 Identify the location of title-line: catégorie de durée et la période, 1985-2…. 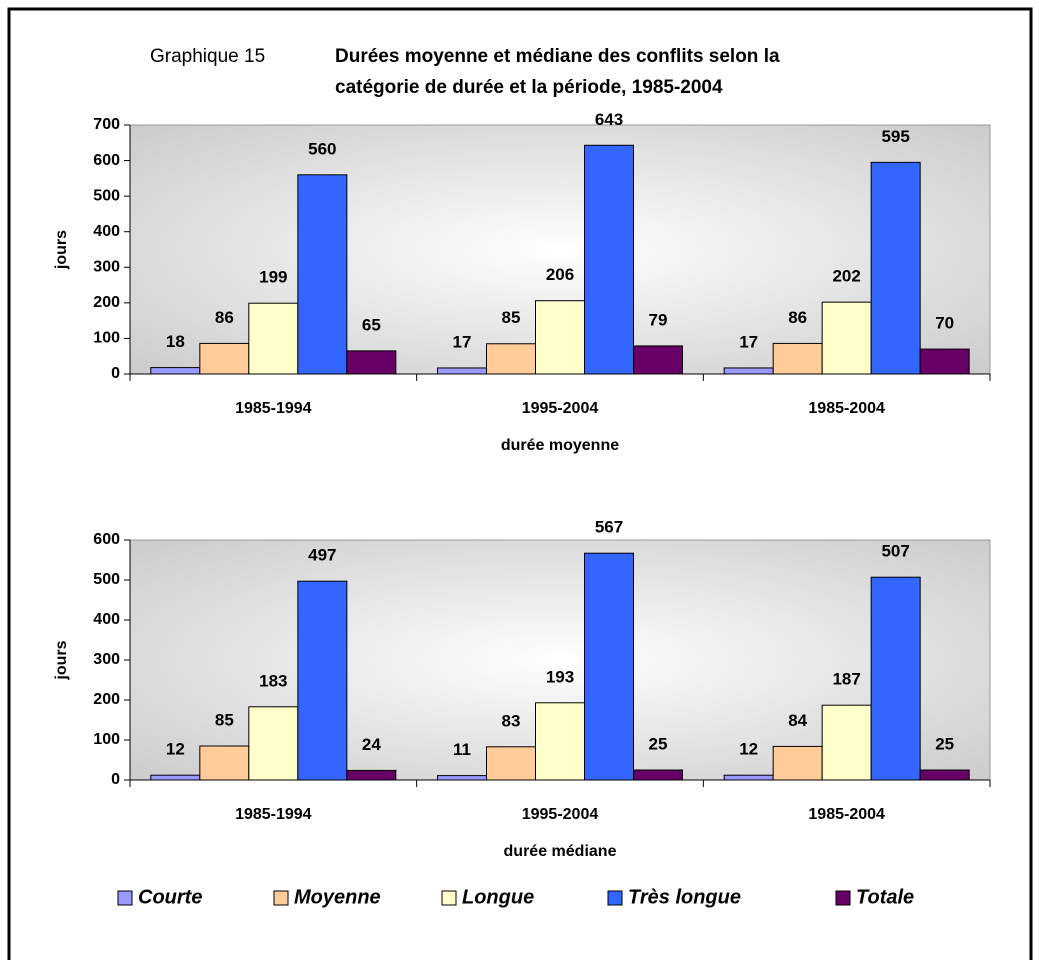
(529, 87).